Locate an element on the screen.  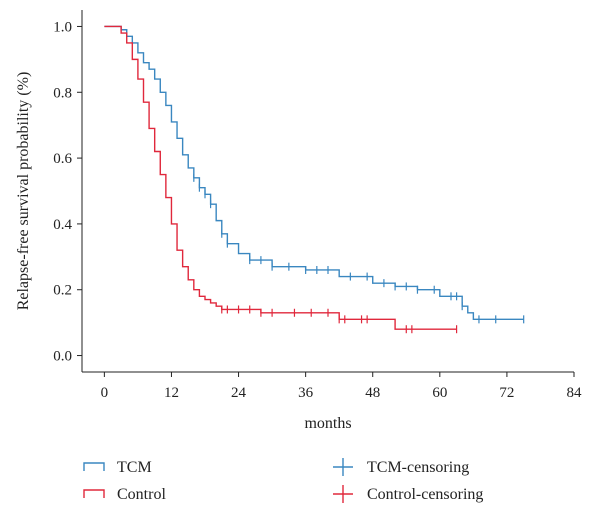
x-ticks: 0 12 24 36 48 60 72 84 is located at coordinates (341, 386).